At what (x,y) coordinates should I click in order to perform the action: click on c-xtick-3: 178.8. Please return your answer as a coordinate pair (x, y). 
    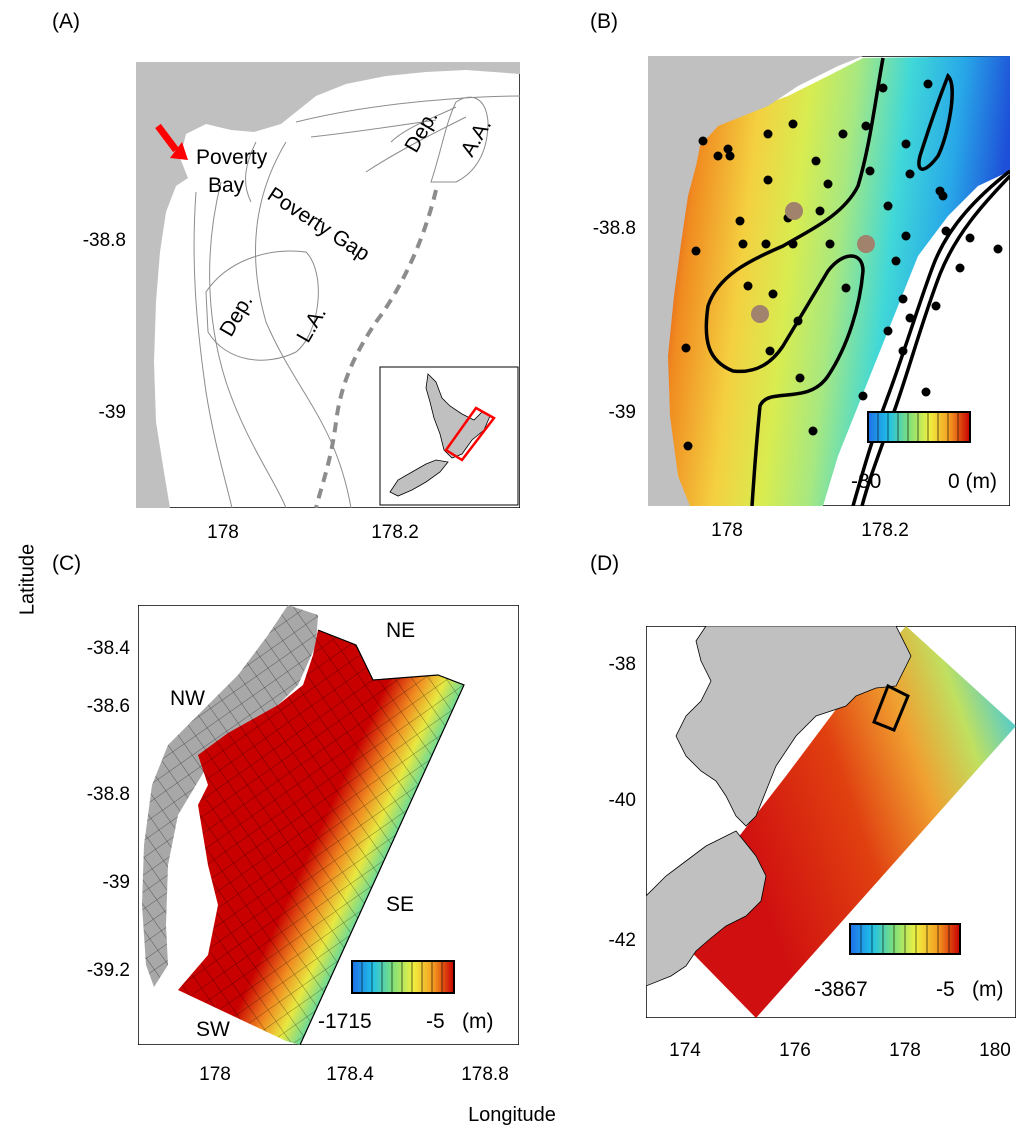
    Looking at the image, I should click on (485, 1074).